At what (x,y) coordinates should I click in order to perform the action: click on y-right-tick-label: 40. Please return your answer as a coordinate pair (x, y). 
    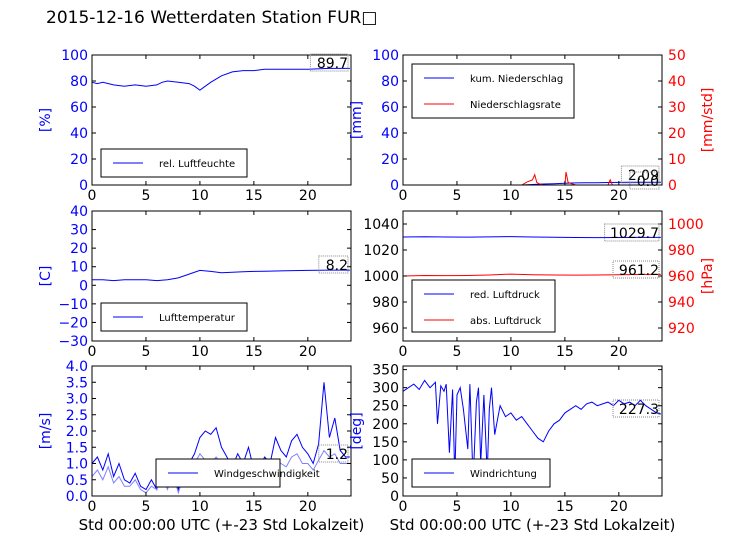
    Looking at the image, I should click on (677, 82).